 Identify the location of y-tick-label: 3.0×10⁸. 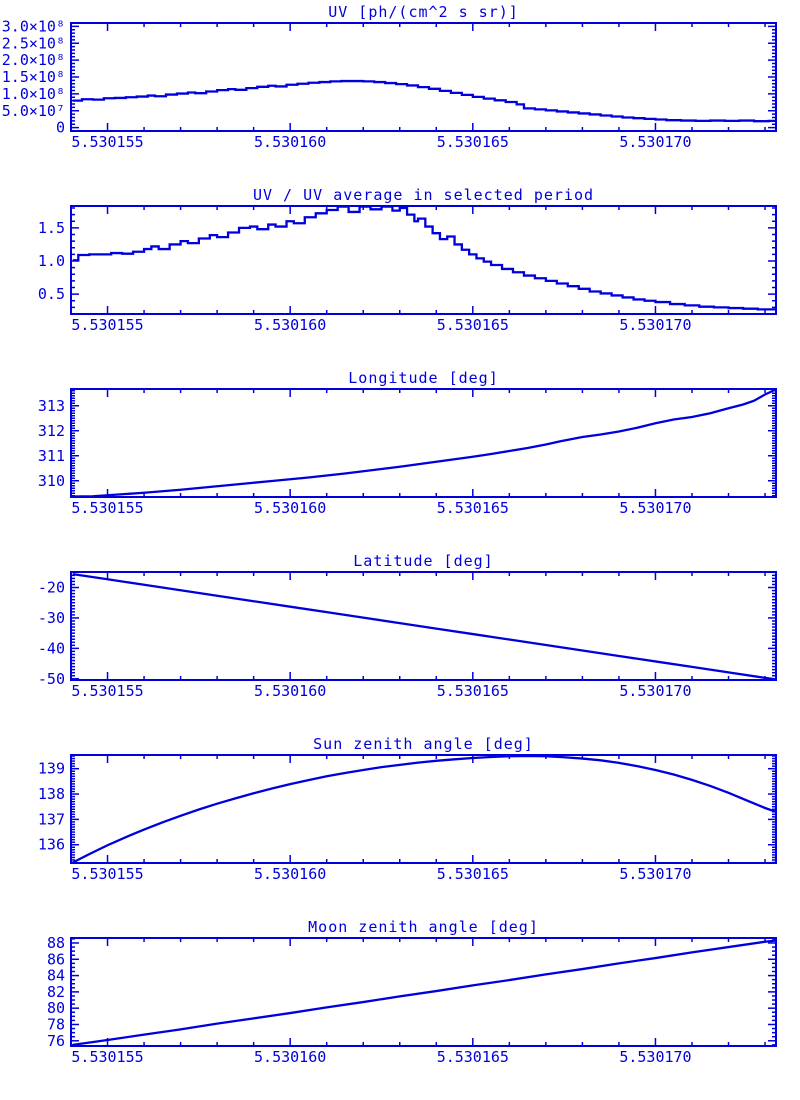
(33, 26).